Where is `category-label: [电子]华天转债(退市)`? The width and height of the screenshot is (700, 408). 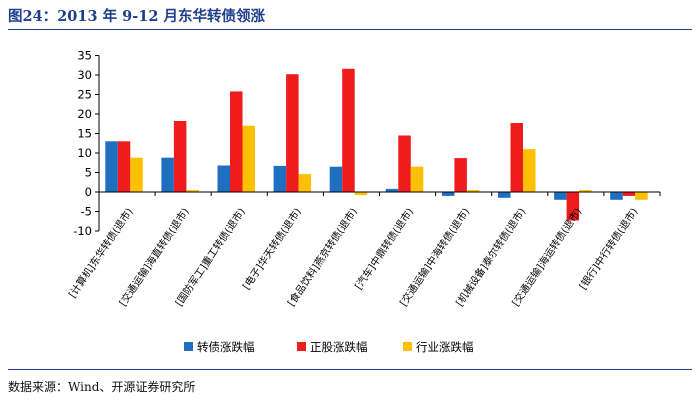 category-label: [电子]华天转债(退市) is located at coordinates (272, 248).